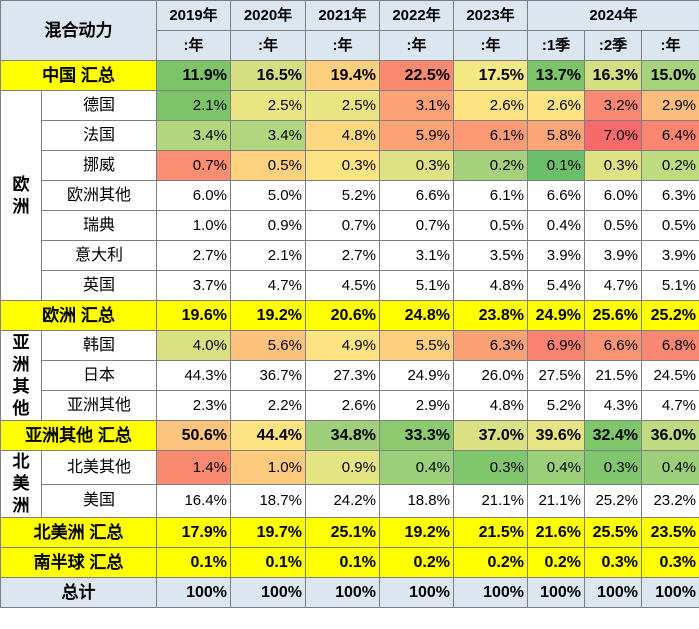 The width and height of the screenshot is (699, 629). What do you see at coordinates (78, 592) in the screenshot?
I see `grand-total-label: 总计` at bounding box center [78, 592].